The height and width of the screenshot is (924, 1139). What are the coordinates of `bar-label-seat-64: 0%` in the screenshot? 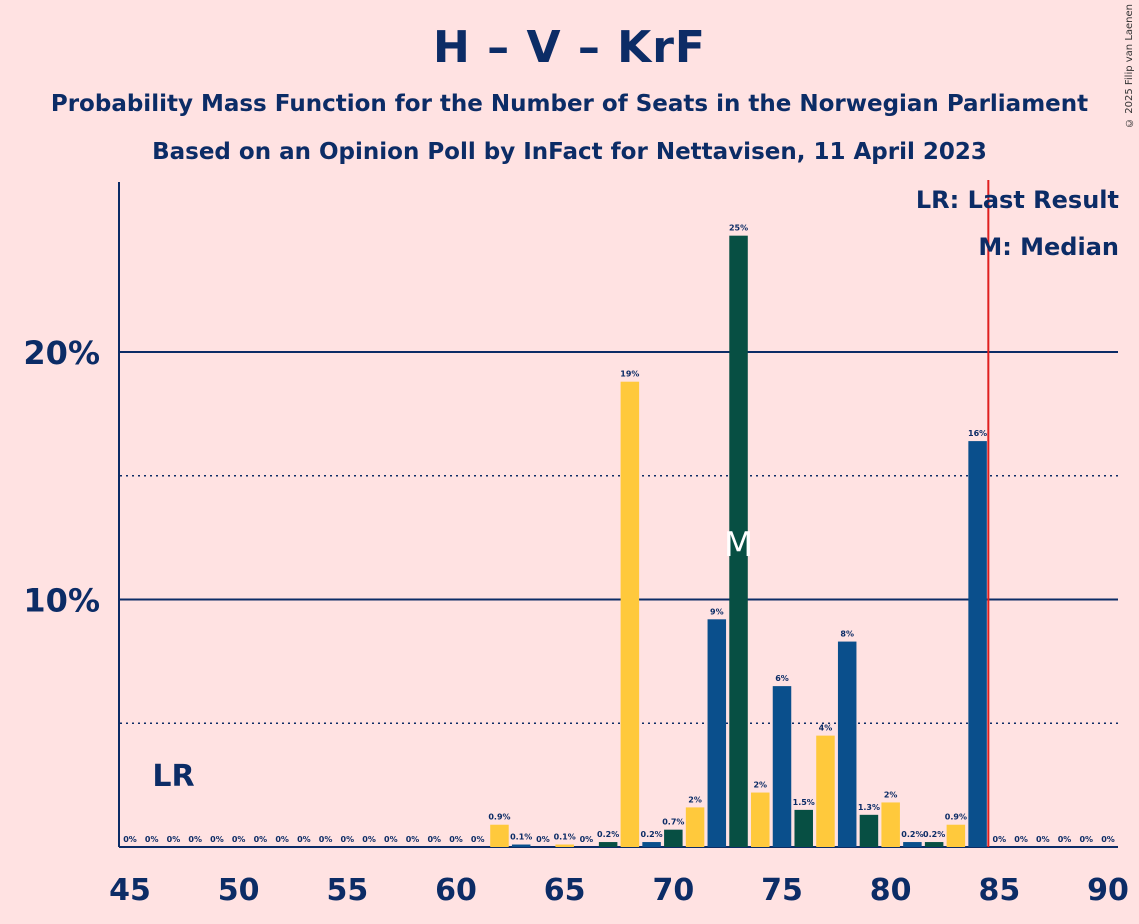 It's located at (543, 839).